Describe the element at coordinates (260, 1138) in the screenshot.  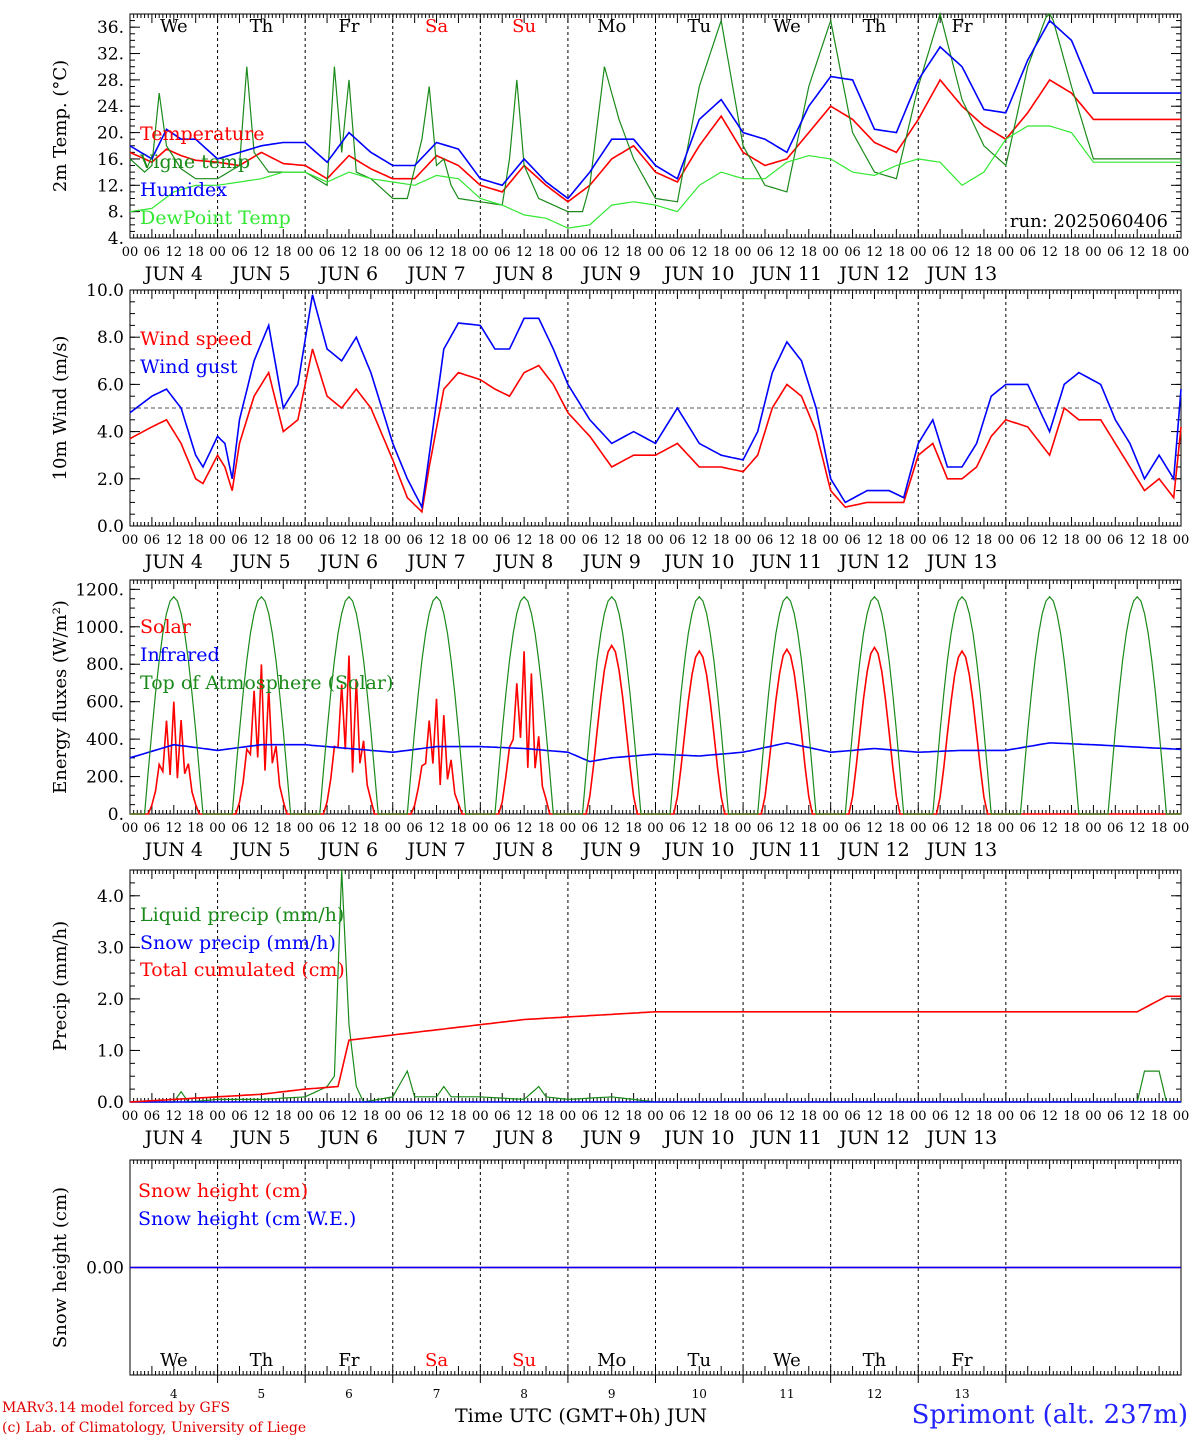
I see `date-label: JUN 5` at that location.